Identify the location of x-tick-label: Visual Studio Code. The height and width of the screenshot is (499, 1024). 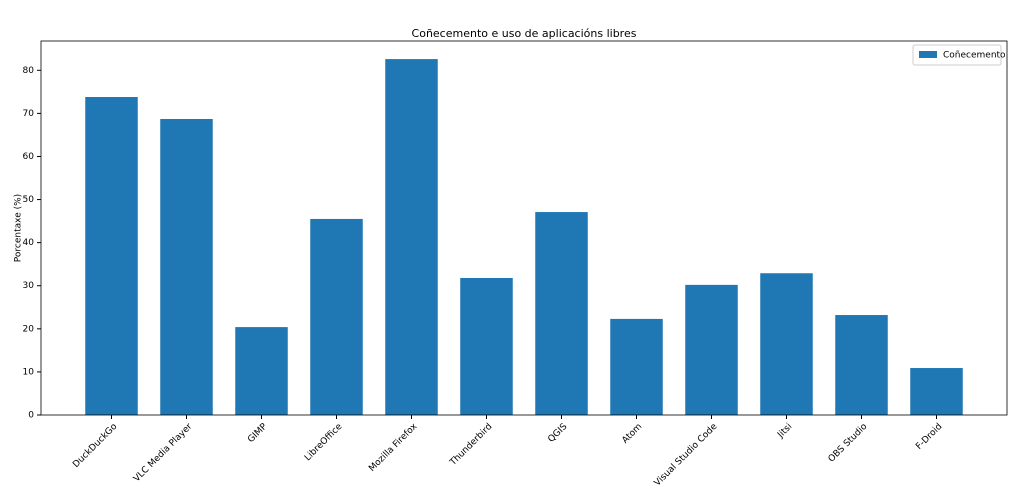
(686, 454).